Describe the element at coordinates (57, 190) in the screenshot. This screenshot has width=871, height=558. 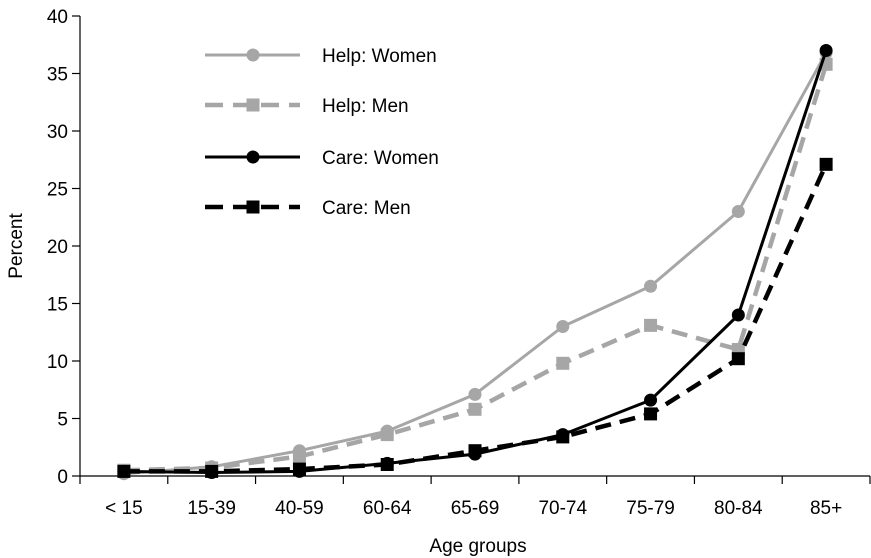
I see `y-tick-label: 25` at that location.